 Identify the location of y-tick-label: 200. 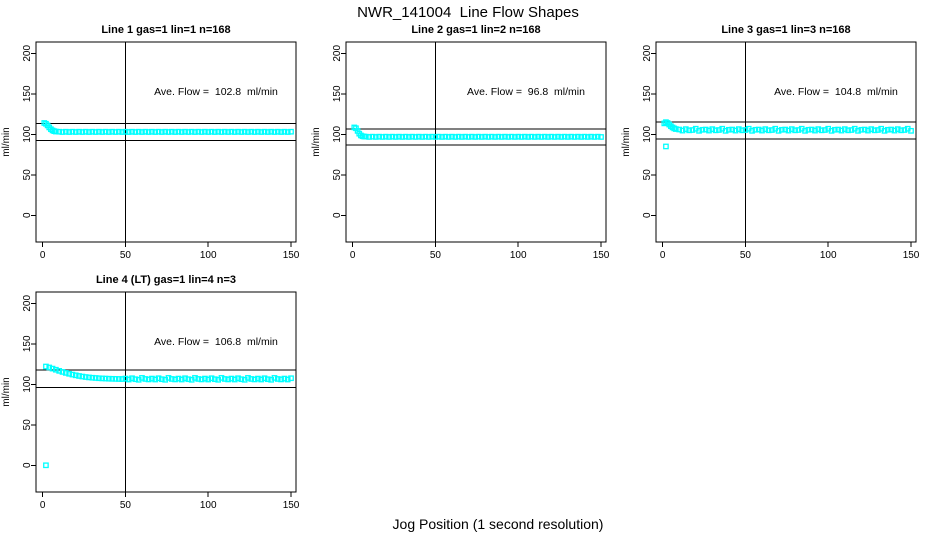
(27, 53).